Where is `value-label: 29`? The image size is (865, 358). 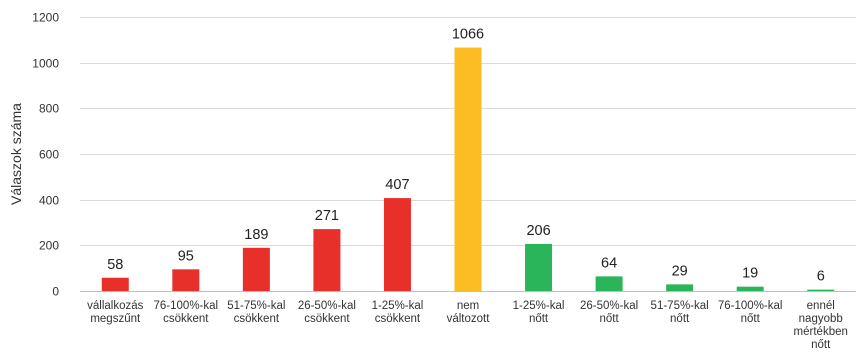
value-label: 29 is located at coordinates (680, 271).